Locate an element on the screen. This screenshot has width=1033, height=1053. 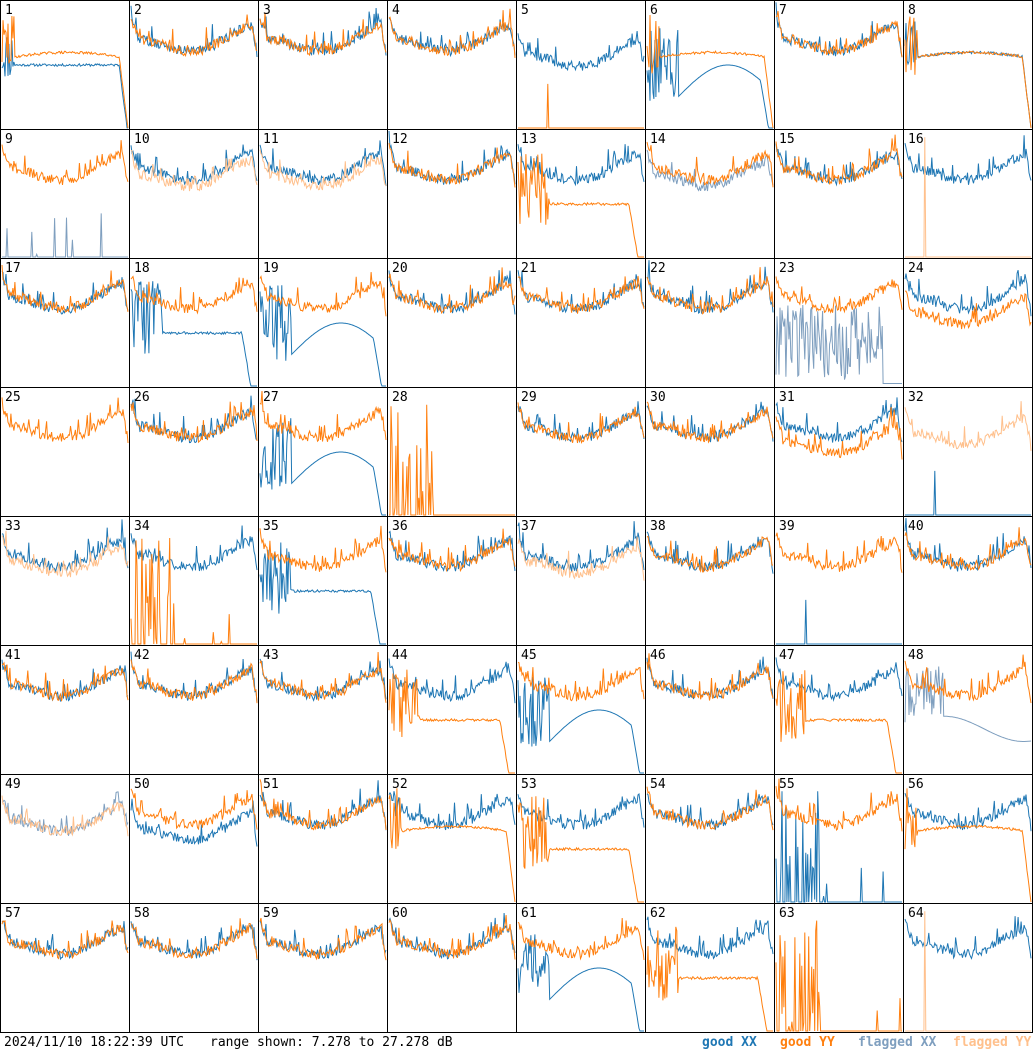
tile-number-label: 23 is located at coordinates (787, 268).